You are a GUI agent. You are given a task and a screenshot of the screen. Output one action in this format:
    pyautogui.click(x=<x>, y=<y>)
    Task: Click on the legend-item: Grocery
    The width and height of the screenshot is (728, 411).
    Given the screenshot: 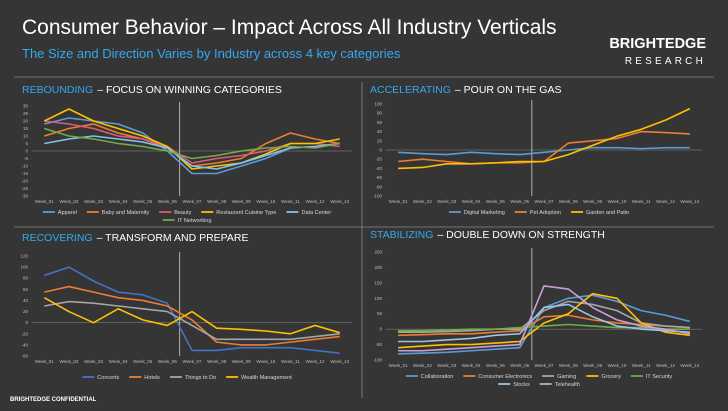 What is the action you would take?
    pyautogui.click(x=603, y=377)
    